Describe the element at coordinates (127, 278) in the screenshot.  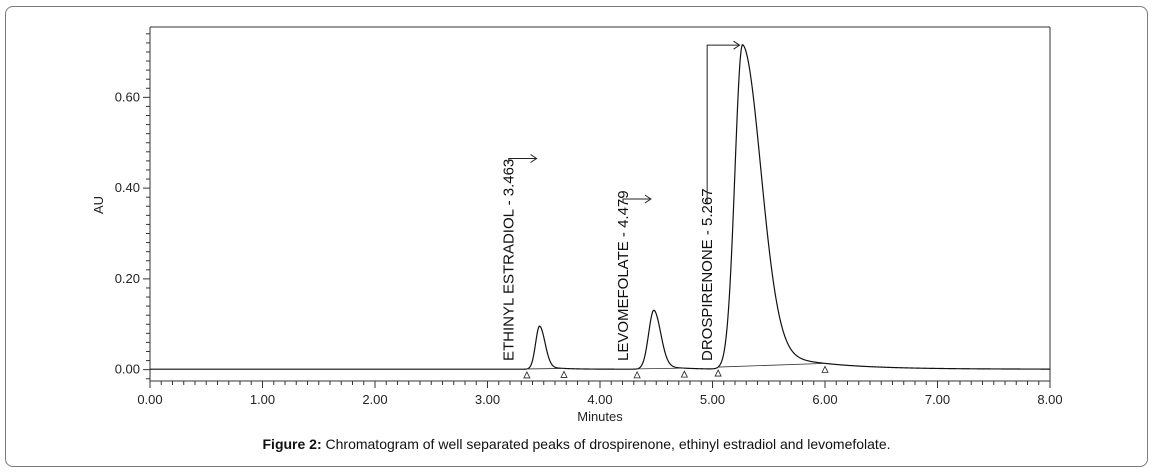
I see `y-tick-label: 0.20` at that location.